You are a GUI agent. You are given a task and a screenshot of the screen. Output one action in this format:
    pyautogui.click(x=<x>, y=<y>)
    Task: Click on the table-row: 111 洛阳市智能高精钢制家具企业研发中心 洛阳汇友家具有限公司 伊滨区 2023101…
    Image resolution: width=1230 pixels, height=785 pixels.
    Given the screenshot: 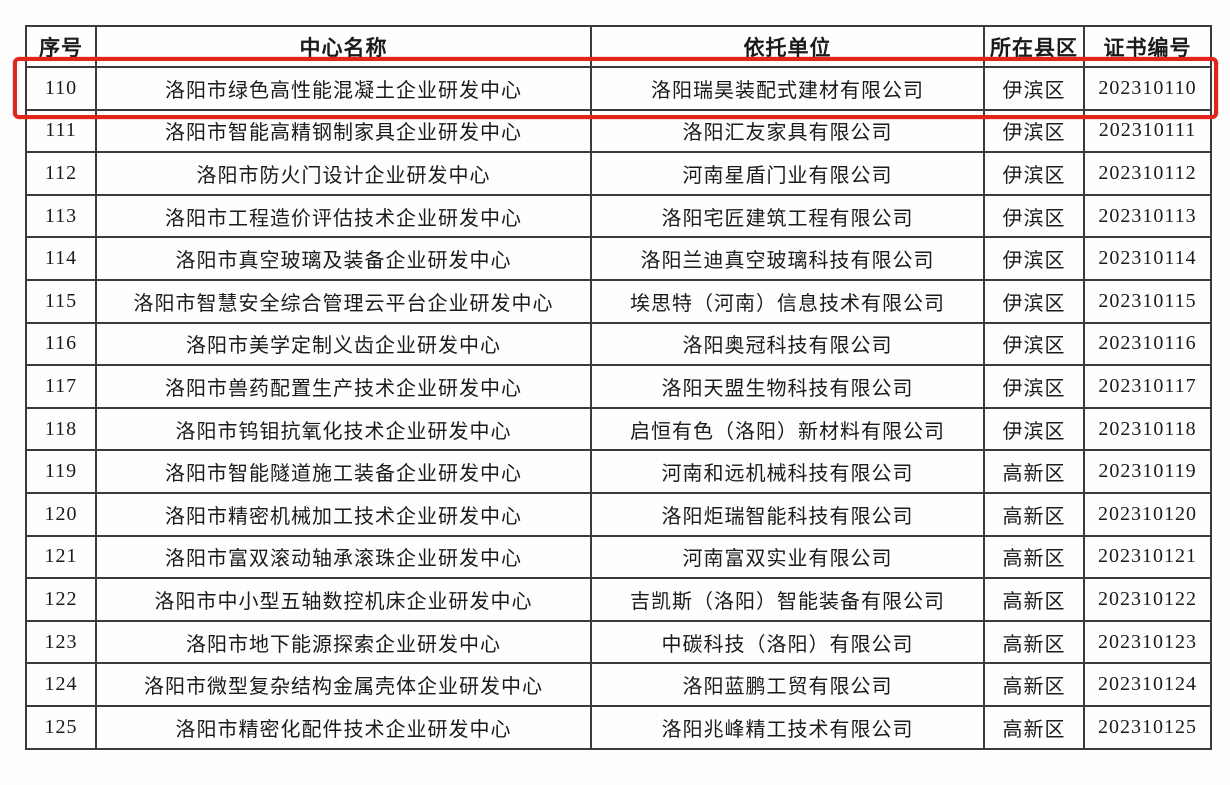 What is the action you would take?
    pyautogui.click(x=618, y=131)
    